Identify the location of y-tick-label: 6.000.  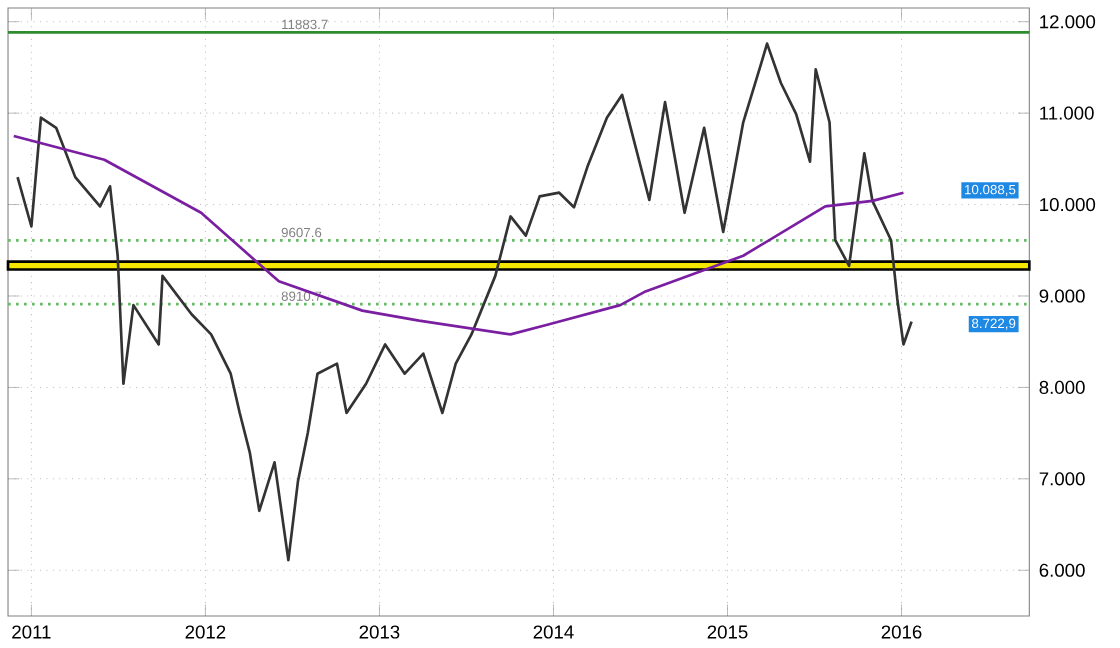
(1062, 570).